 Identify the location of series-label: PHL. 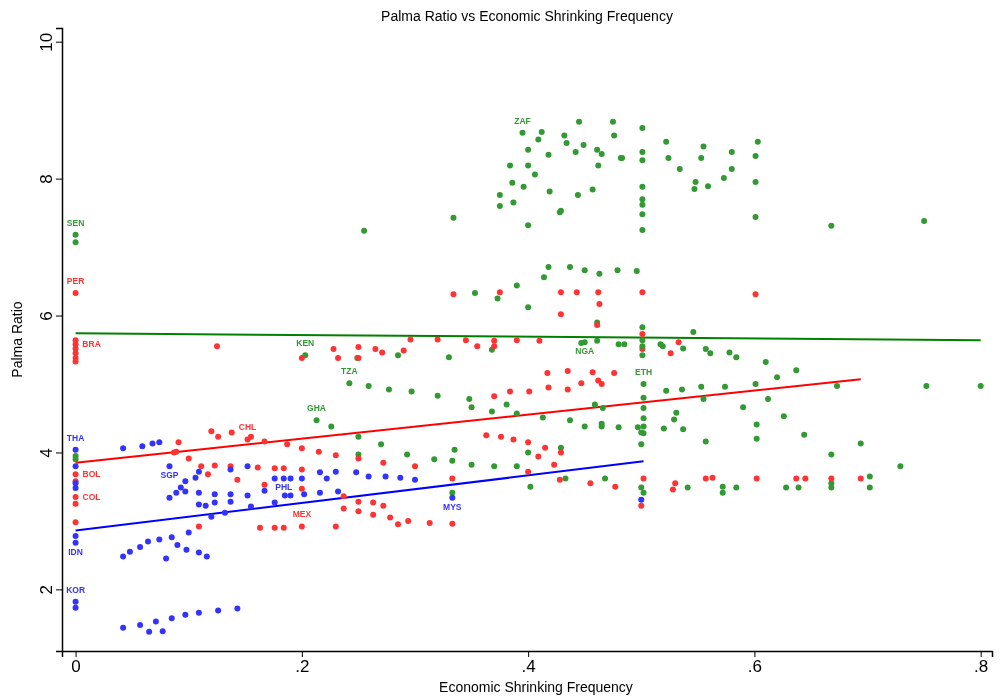
(284, 487).